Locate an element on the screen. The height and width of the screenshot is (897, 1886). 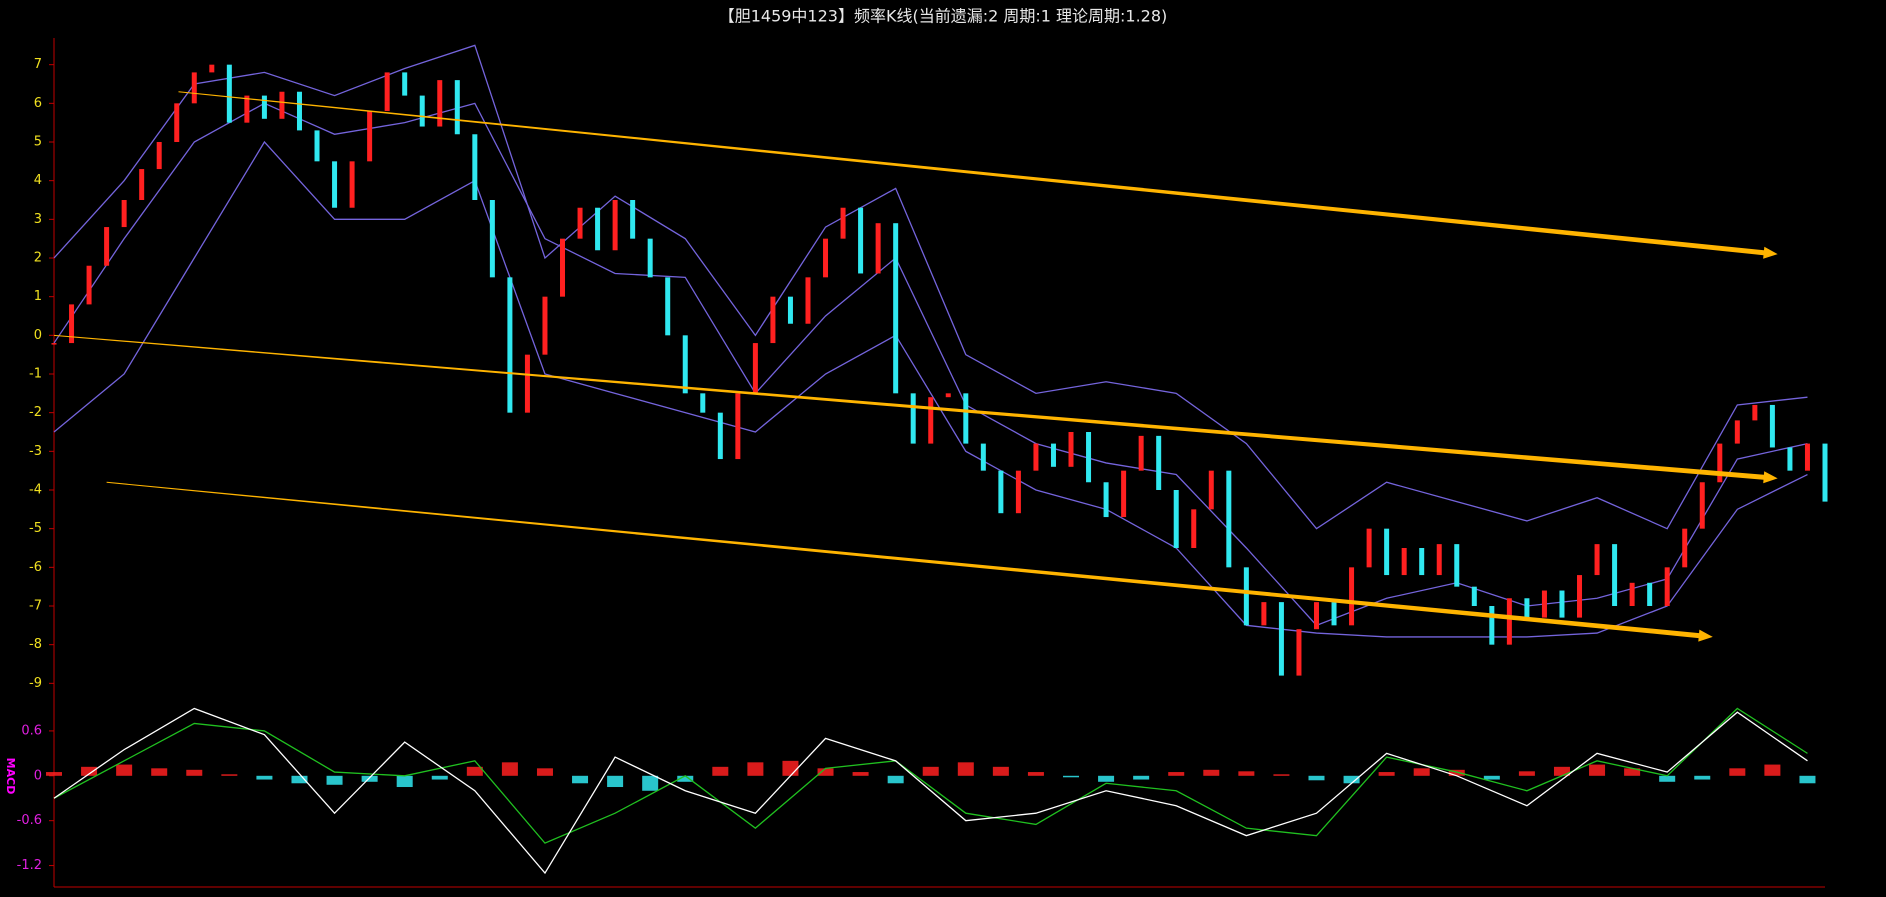
macd-dea is located at coordinates (930, 775).